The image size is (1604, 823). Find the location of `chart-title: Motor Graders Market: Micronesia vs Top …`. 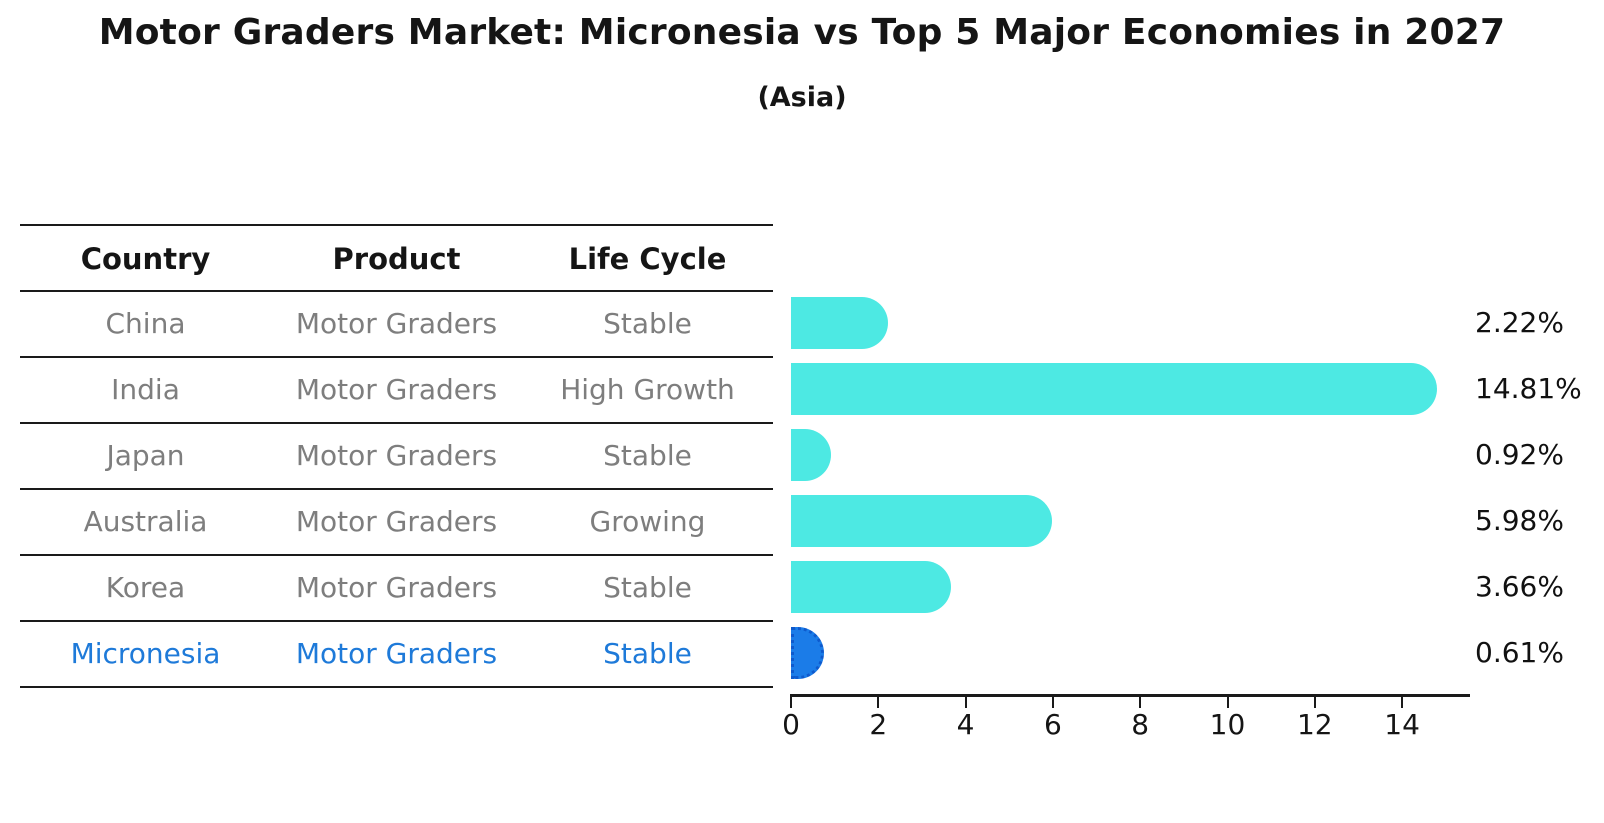

chart-title: Motor Graders Market: Micronesia vs Top … is located at coordinates (802, 32).